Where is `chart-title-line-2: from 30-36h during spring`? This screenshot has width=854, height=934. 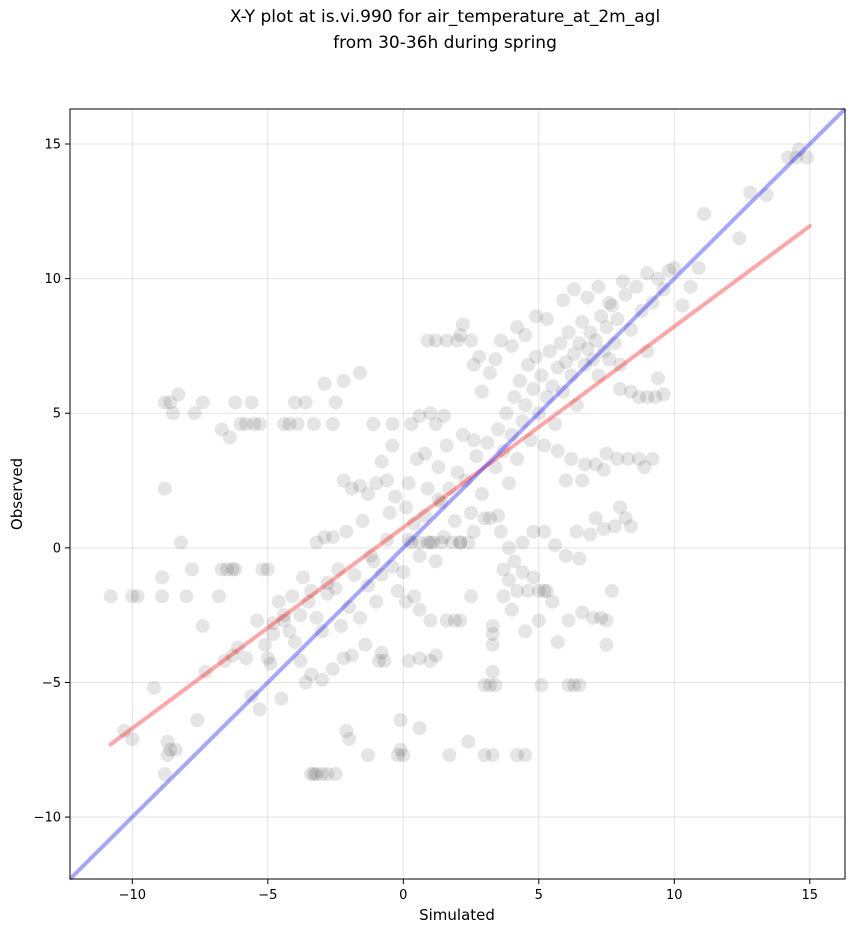
chart-title-line-2: from 30-36h during spring is located at coordinates (445, 43).